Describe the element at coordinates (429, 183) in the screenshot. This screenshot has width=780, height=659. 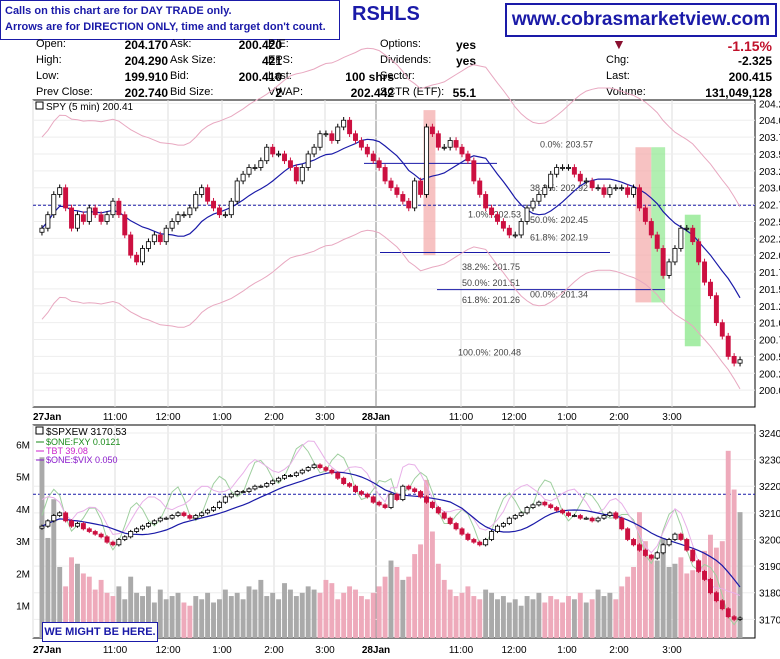
I see `red-zone` at that location.